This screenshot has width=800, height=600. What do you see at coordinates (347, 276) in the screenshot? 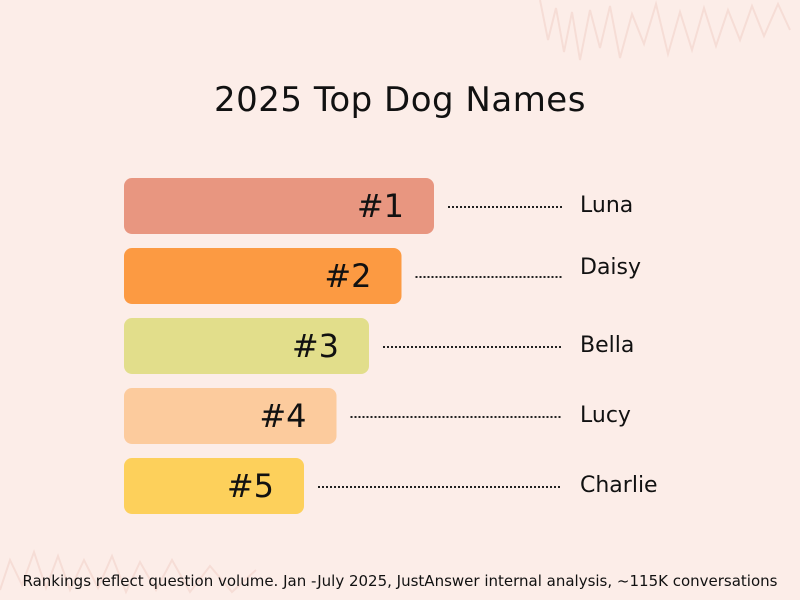
I see `rank-label: #2` at bounding box center [347, 276].